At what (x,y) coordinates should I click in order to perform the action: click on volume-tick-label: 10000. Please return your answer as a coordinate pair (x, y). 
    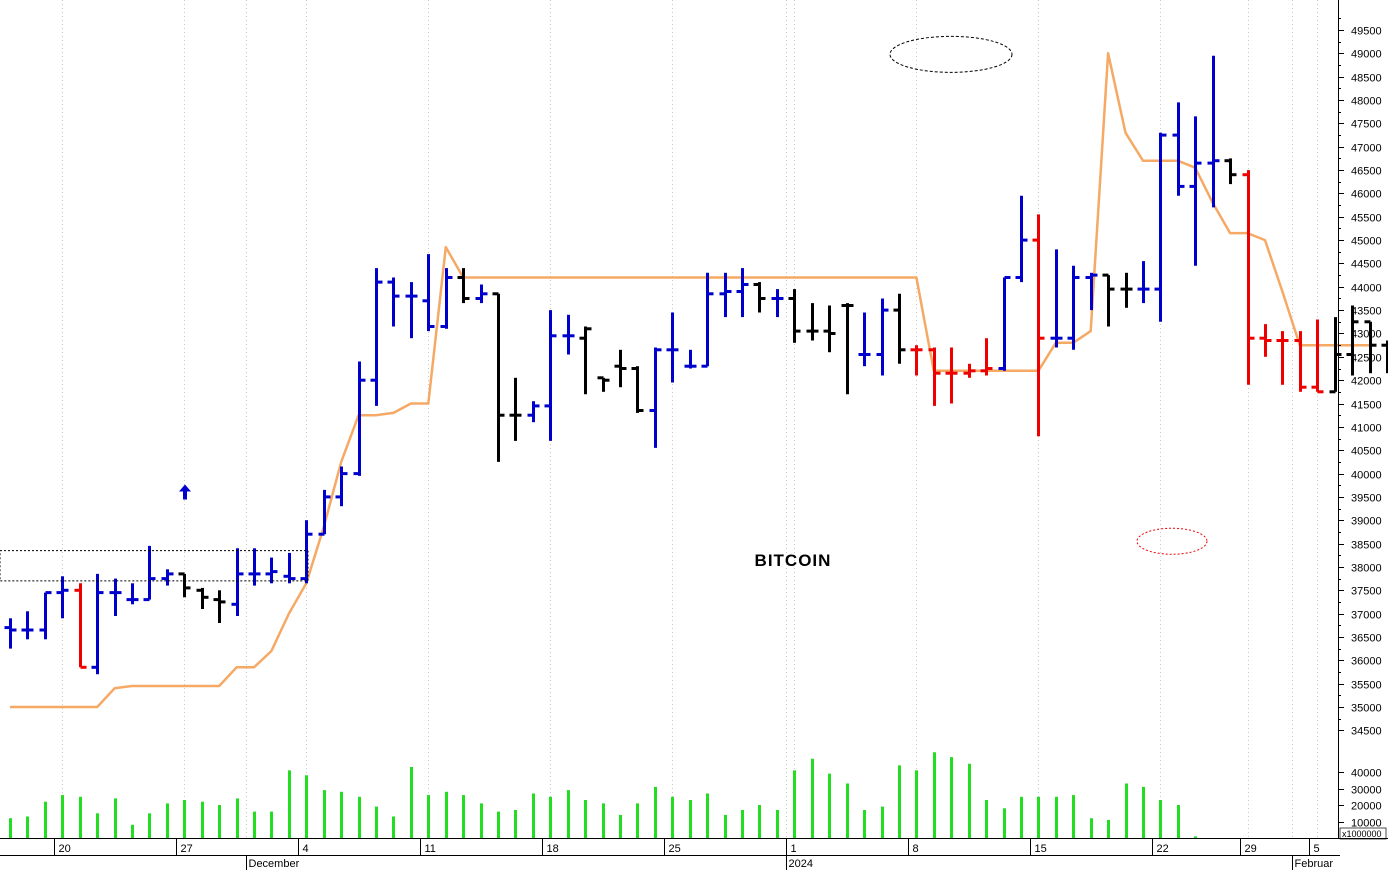
    Looking at the image, I should click on (1366, 824).